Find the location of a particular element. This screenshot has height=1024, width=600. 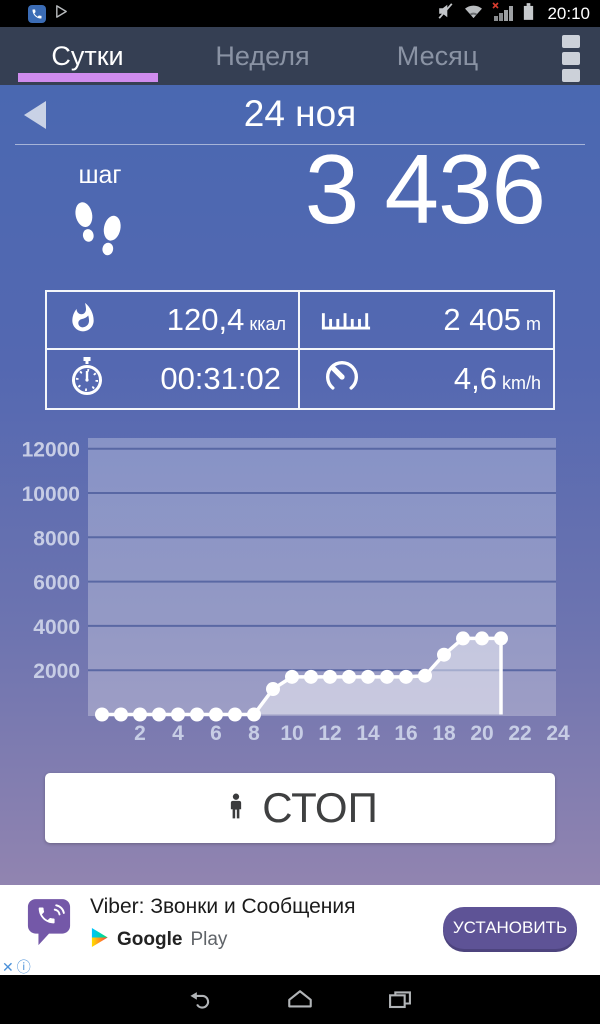

chart-y-tick-label: 10000 is located at coordinates (51, 494).